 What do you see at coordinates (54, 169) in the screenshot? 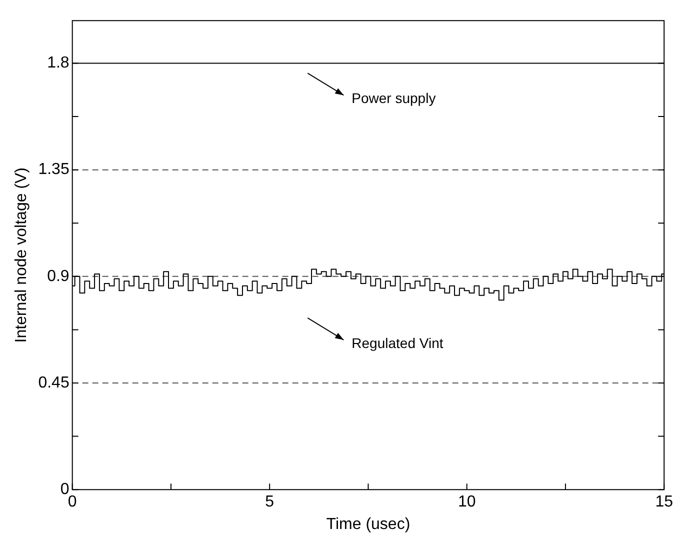
I see `y-tick-label: 1.35` at bounding box center [54, 169].